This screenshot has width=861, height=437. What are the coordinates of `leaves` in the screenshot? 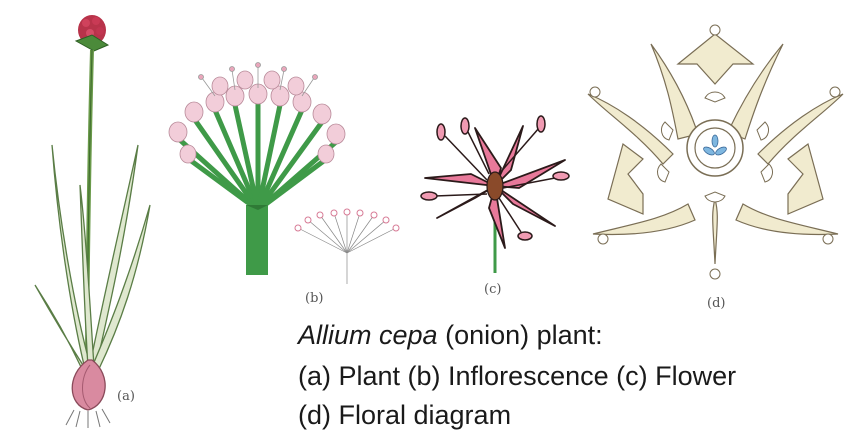 It's located at (92, 259).